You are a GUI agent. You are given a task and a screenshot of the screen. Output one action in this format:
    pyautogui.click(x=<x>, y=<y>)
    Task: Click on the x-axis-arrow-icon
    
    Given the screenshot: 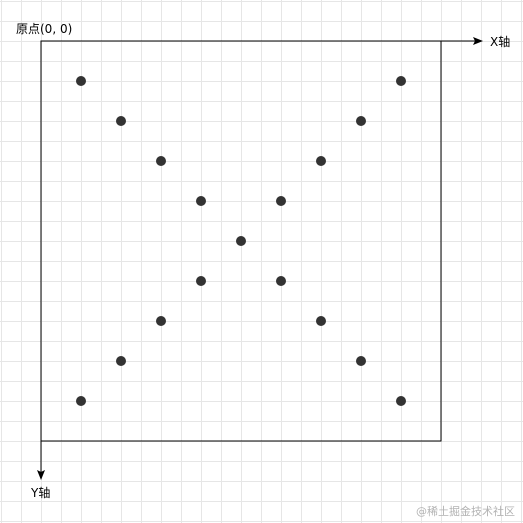 What is the action you would take?
    pyautogui.click(x=478, y=41)
    